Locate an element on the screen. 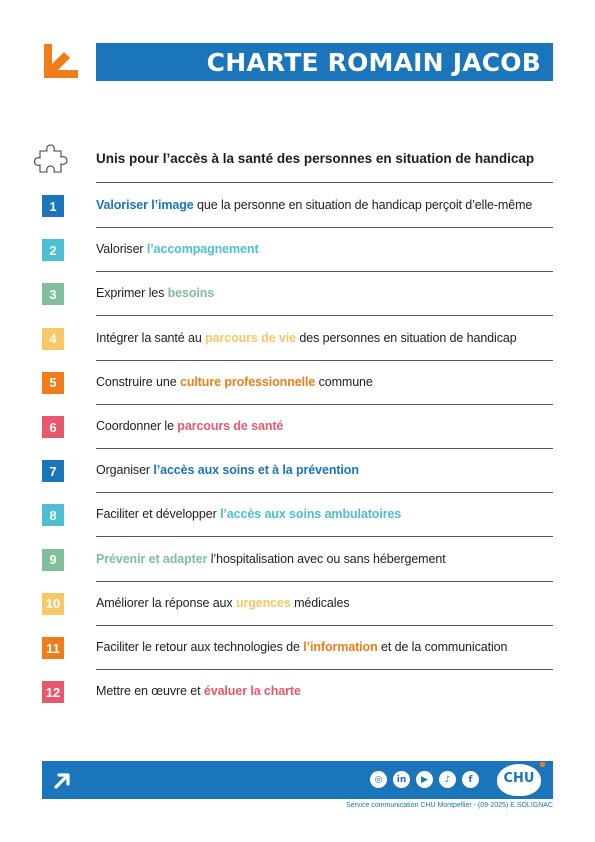  item-text-before: Coordonner le is located at coordinates (137, 426).